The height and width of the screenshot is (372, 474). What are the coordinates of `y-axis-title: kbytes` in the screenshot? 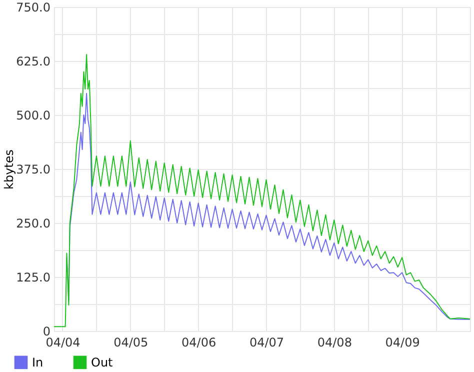 It's located at (9, 169).